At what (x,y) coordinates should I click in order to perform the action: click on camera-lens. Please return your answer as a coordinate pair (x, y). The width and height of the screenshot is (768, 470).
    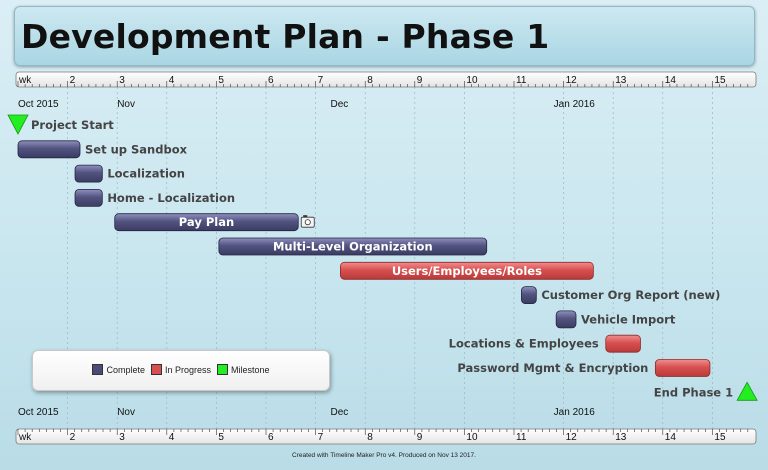
    Looking at the image, I should click on (307, 222).